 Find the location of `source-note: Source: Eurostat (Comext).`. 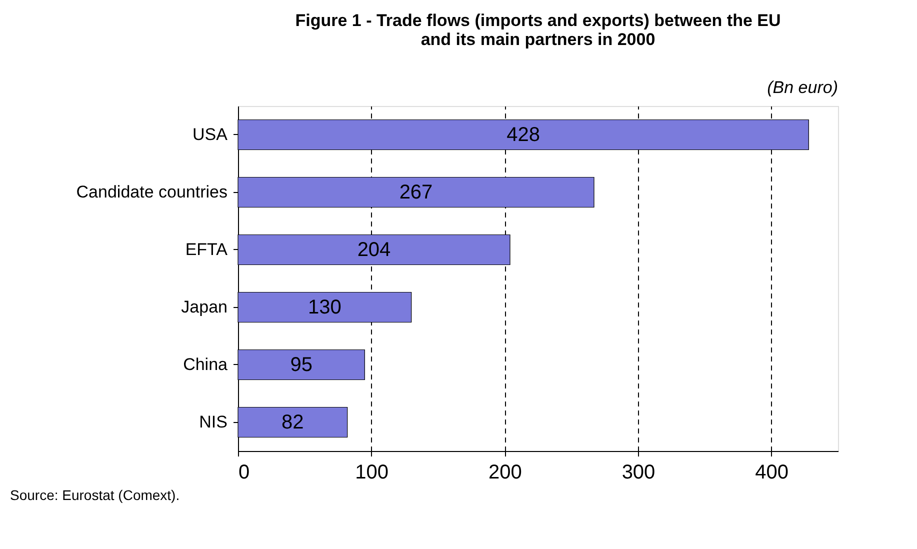

source-note: Source: Eurostat (Comext). is located at coordinates (95, 495).